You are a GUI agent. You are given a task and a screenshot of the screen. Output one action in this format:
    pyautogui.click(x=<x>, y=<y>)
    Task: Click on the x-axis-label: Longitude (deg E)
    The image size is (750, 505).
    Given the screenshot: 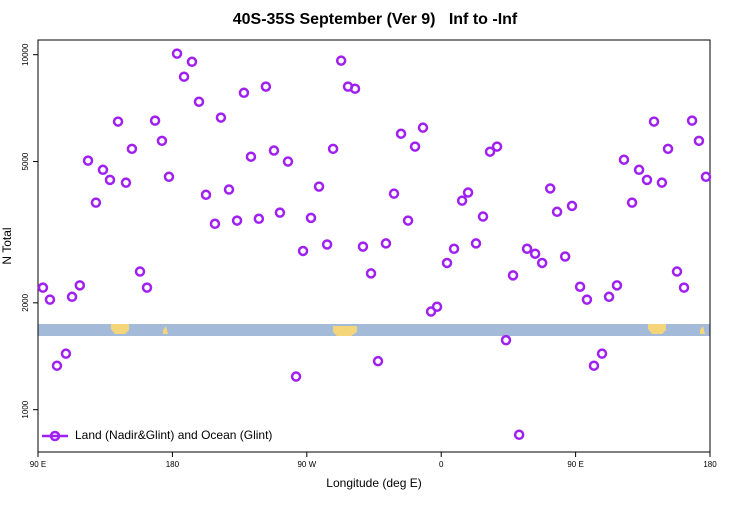 What is the action you would take?
    pyautogui.click(x=373, y=483)
    